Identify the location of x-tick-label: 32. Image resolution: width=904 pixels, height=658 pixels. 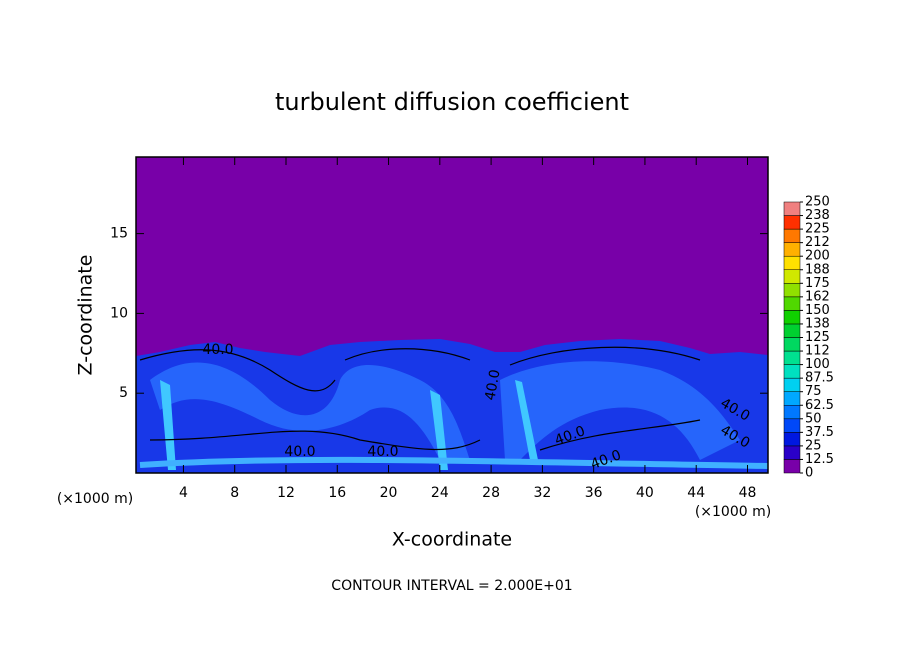
(542, 493).